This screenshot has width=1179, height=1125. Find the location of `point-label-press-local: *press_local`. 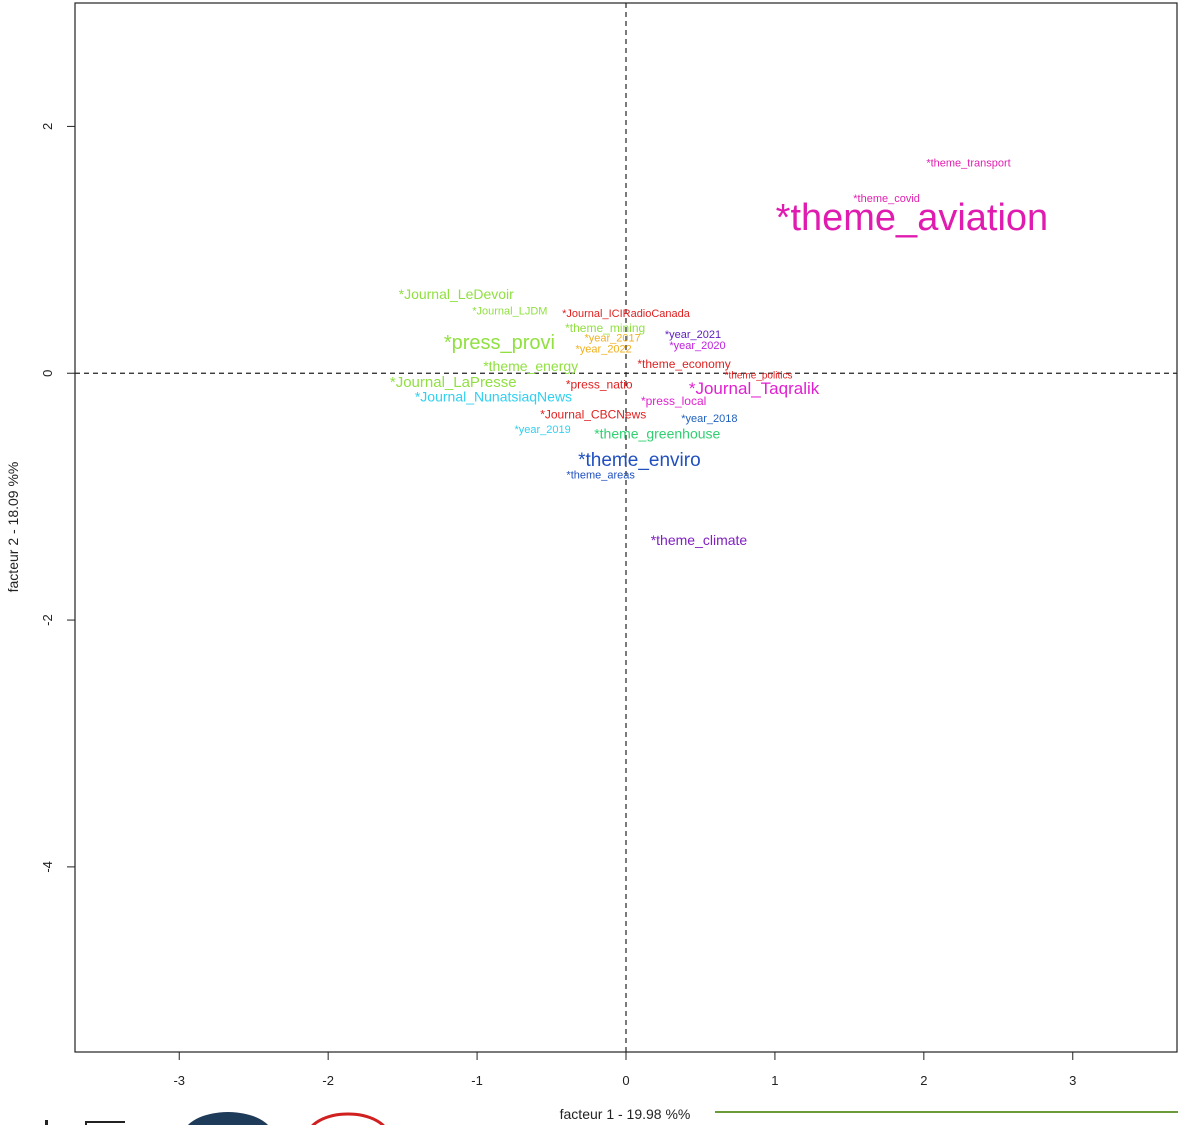

point-label-press-local: *press_local is located at coordinates (673, 401).